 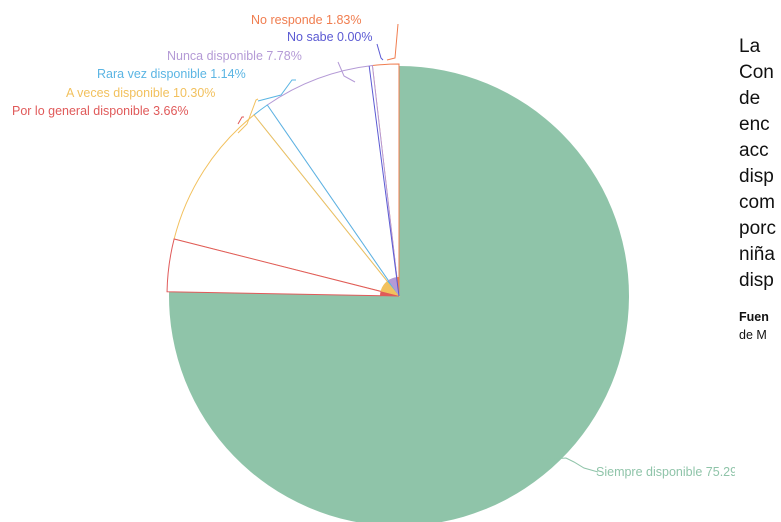 I want to click on slice-outline-por-lo-general-disponible, so click(x=283, y=267).